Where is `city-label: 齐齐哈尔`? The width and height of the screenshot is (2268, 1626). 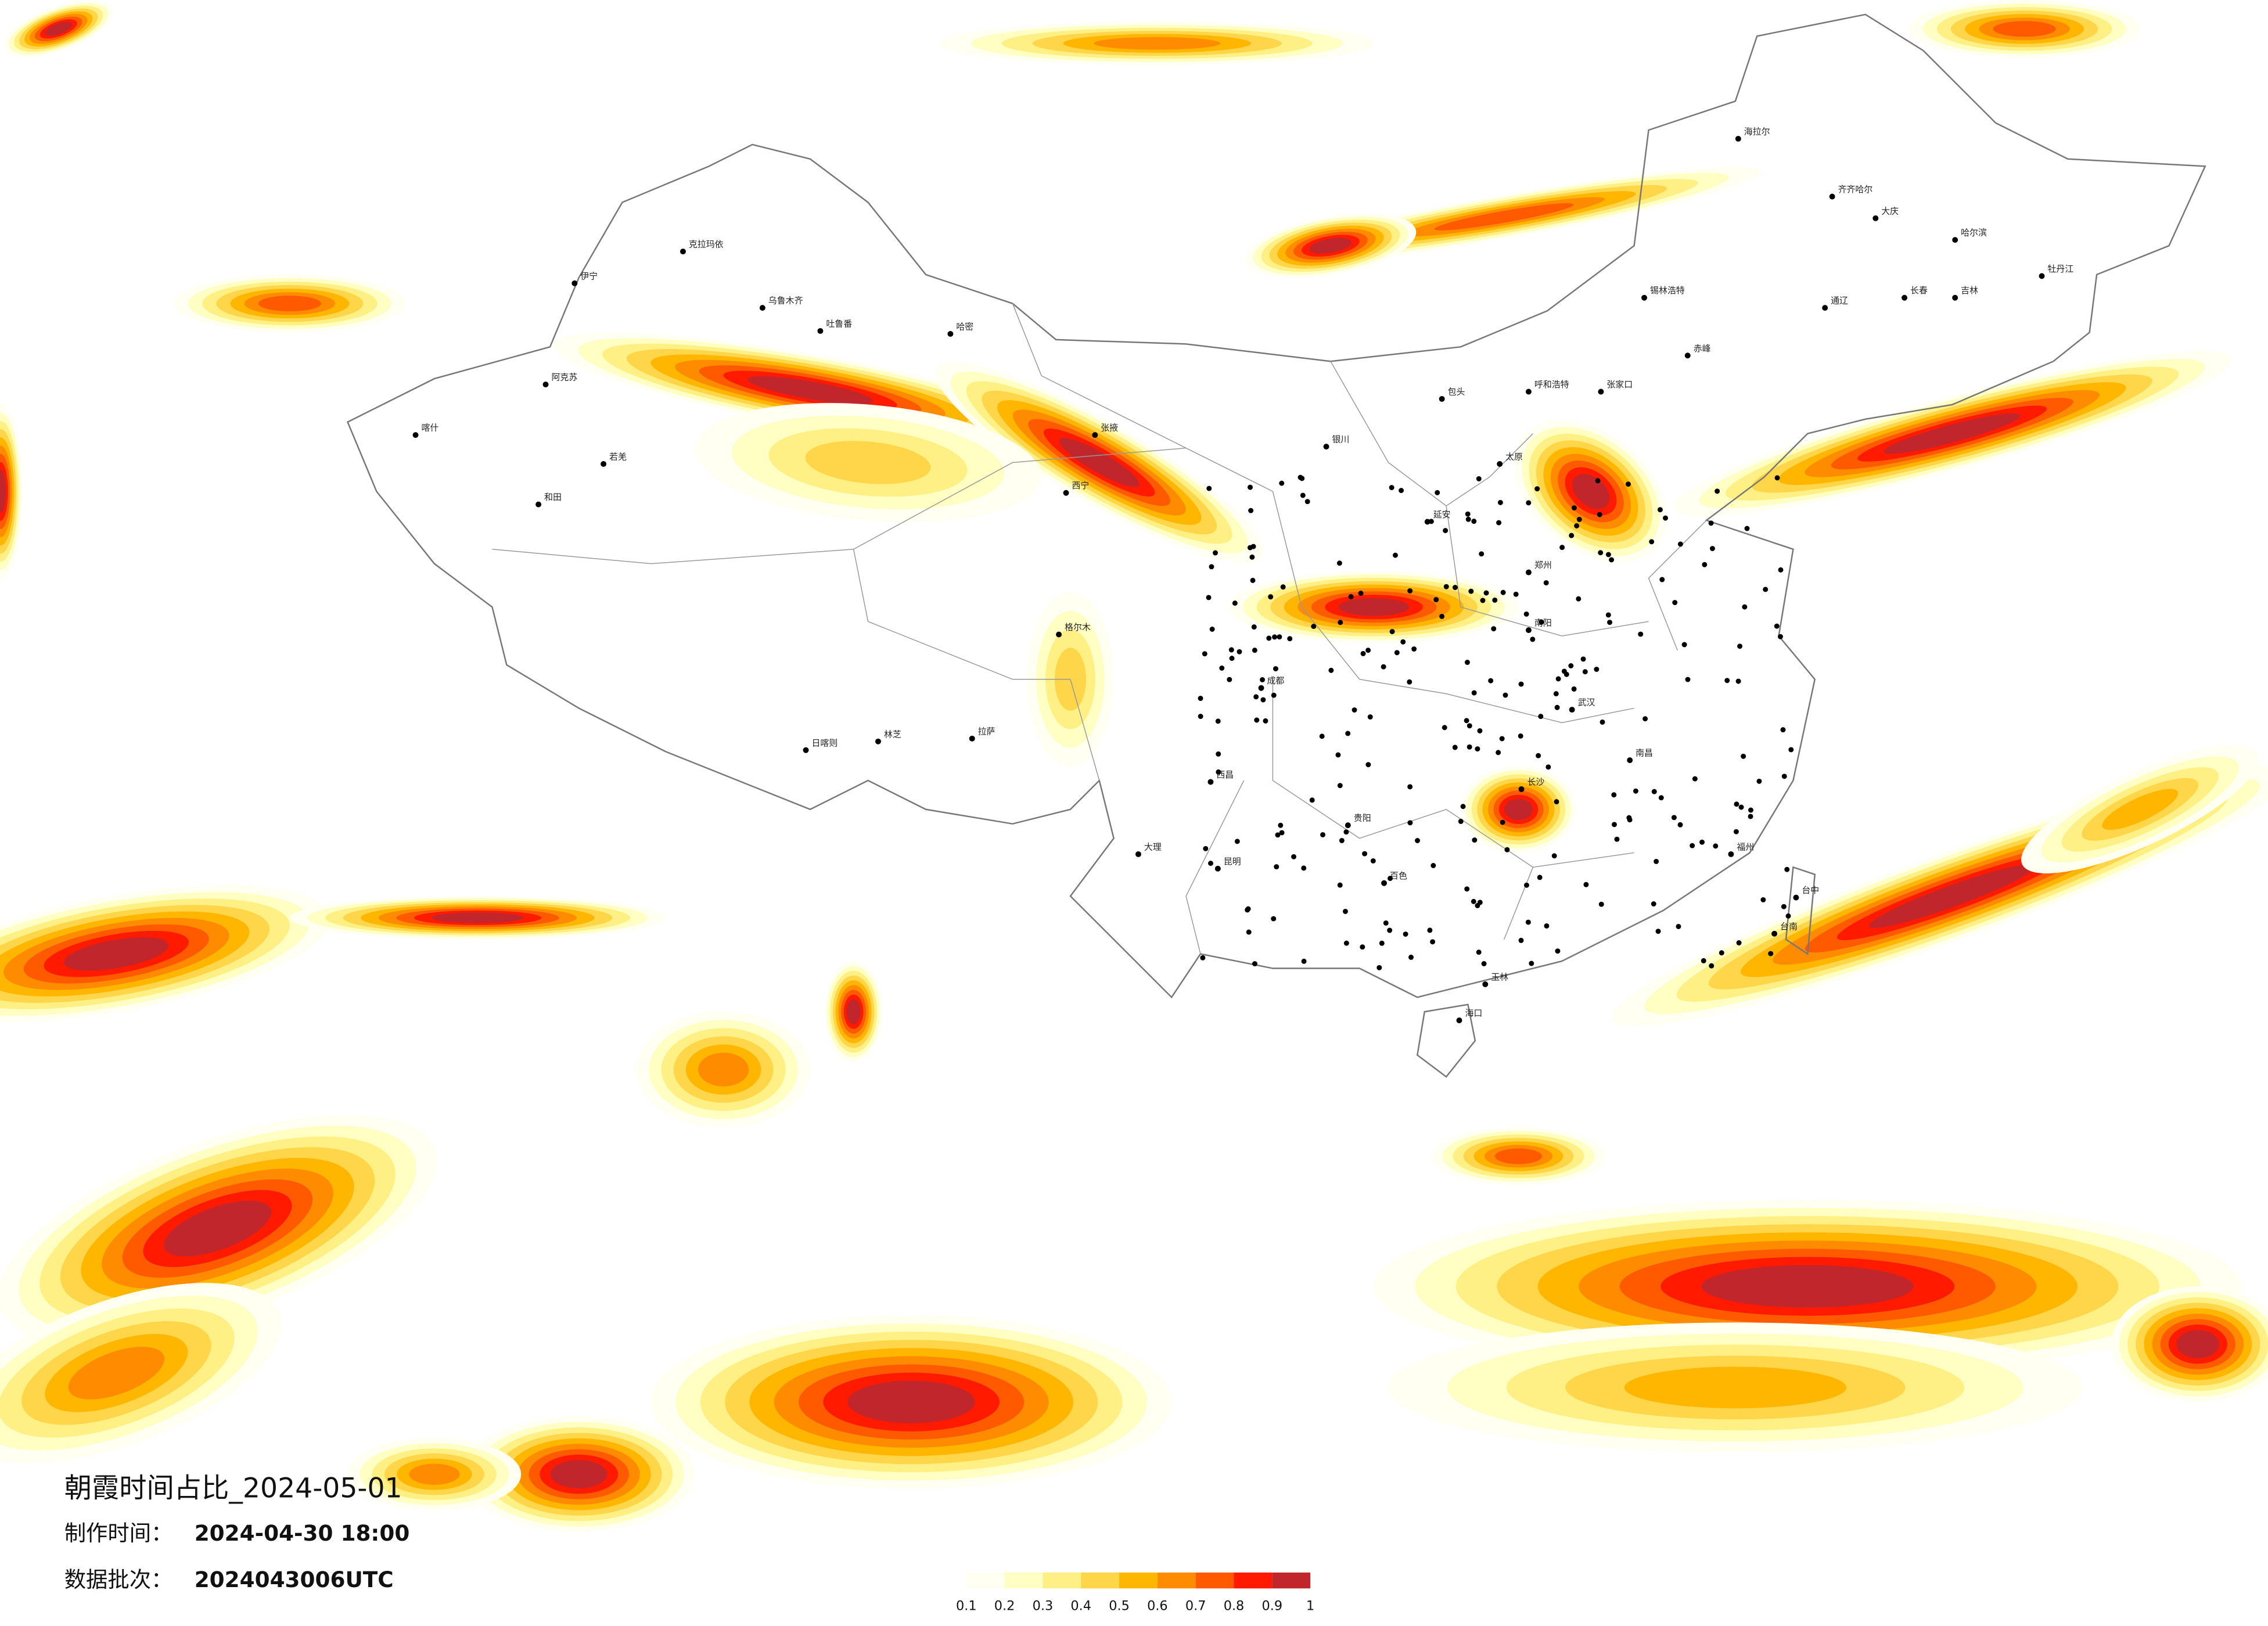
city-label: 齐齐哈尔 is located at coordinates (1855, 189).